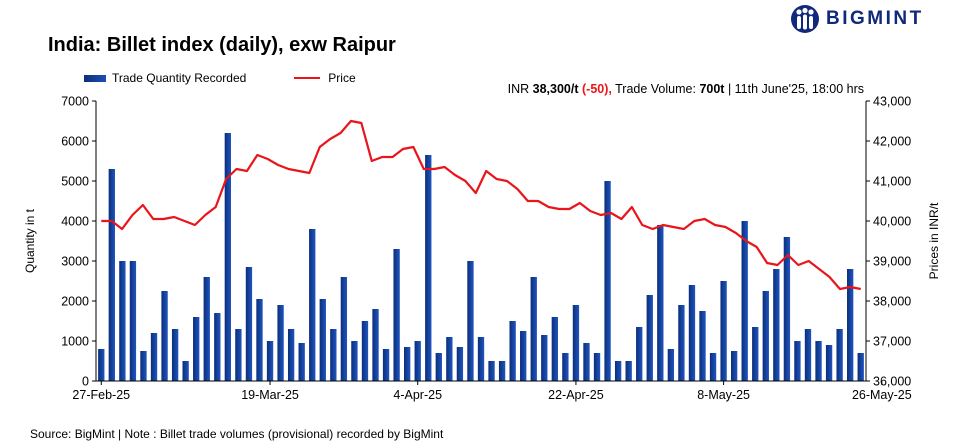 This screenshot has width=960, height=448. I want to click on y2-tick-label: 38,000, so click(892, 302).